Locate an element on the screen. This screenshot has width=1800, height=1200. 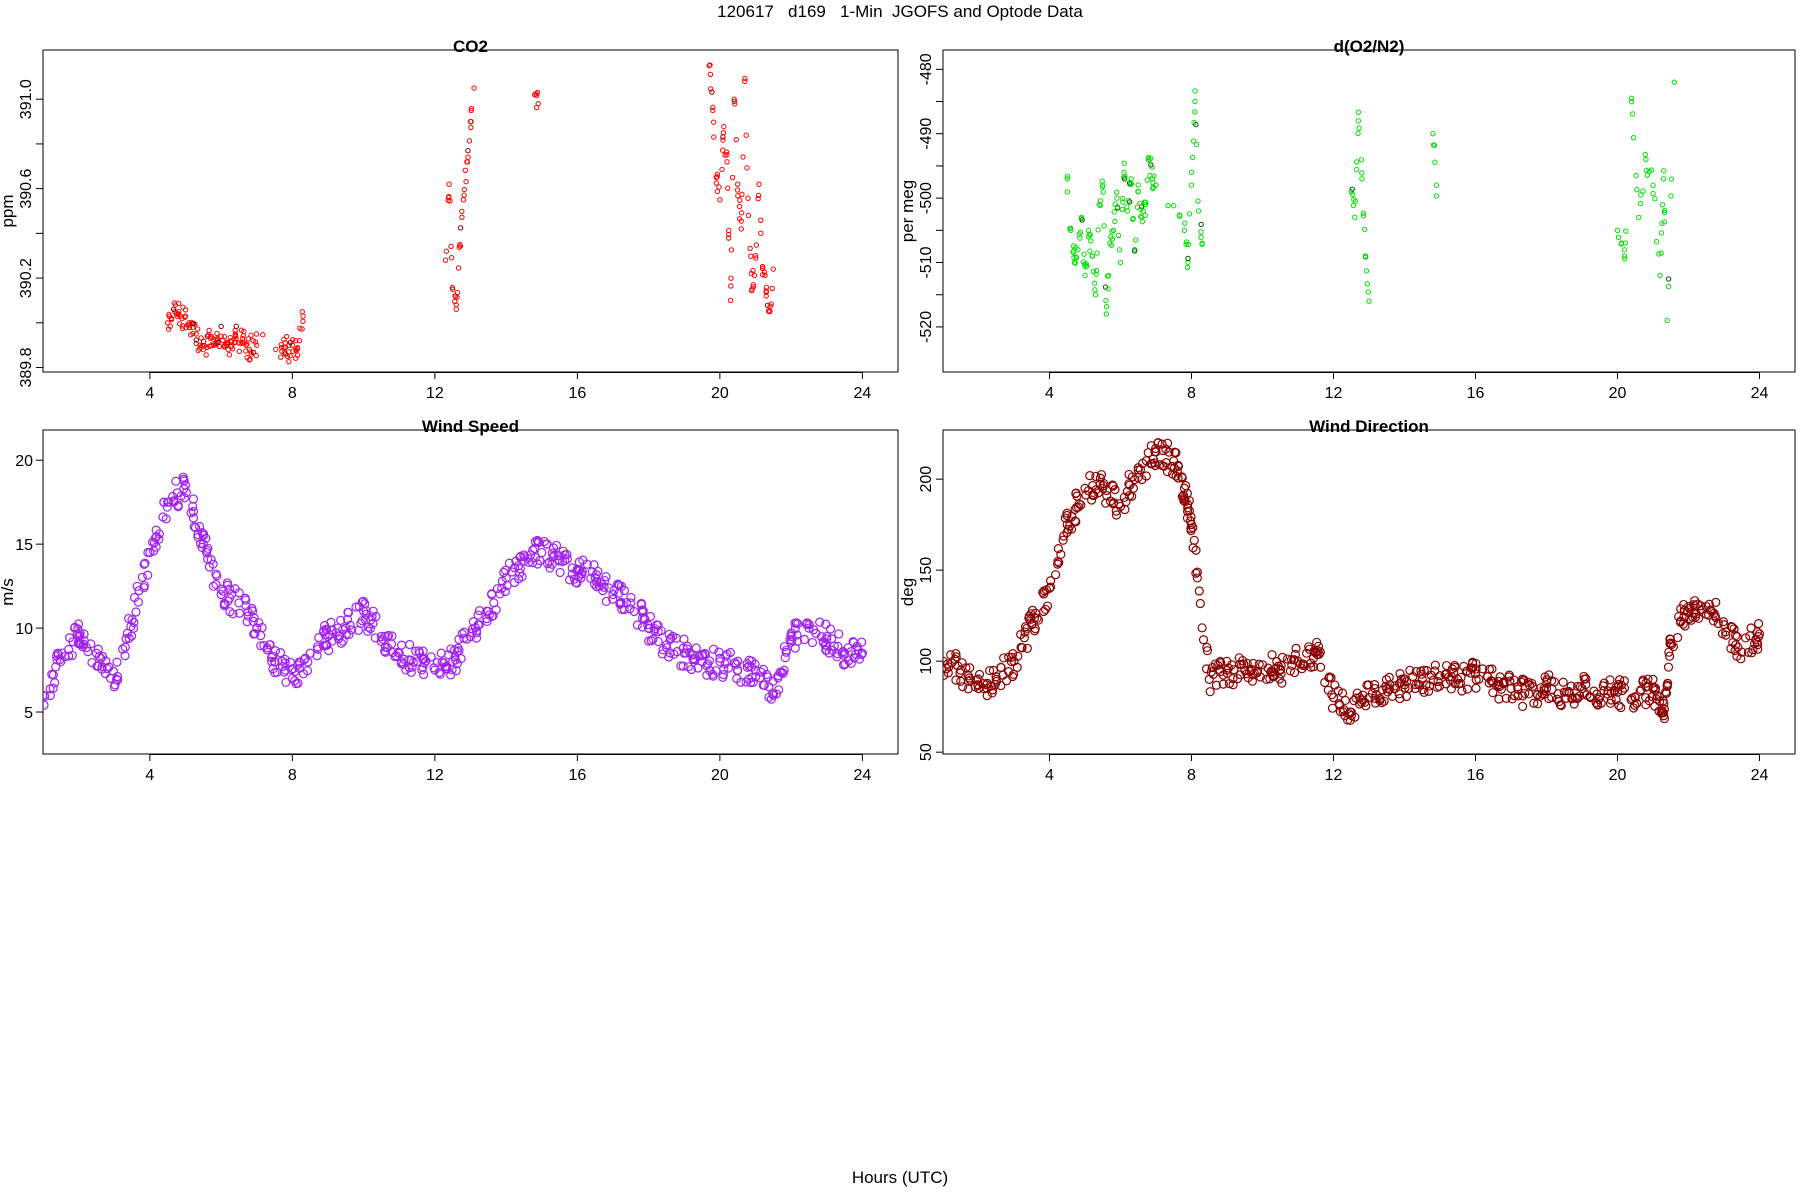
figure-title: 120617 d169 1-Min JGOFS and Optode Data is located at coordinates (900, 11).